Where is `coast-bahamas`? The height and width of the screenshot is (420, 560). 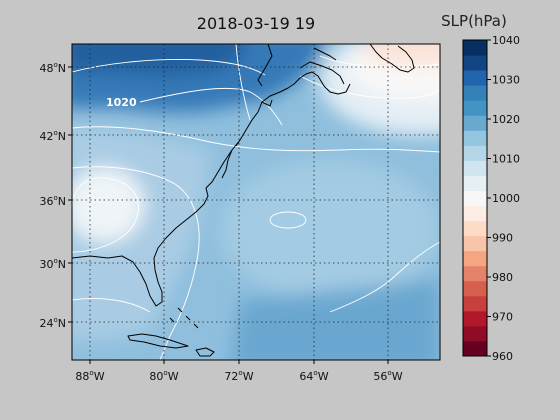 coast-bahamas is located at coordinates (184, 318).